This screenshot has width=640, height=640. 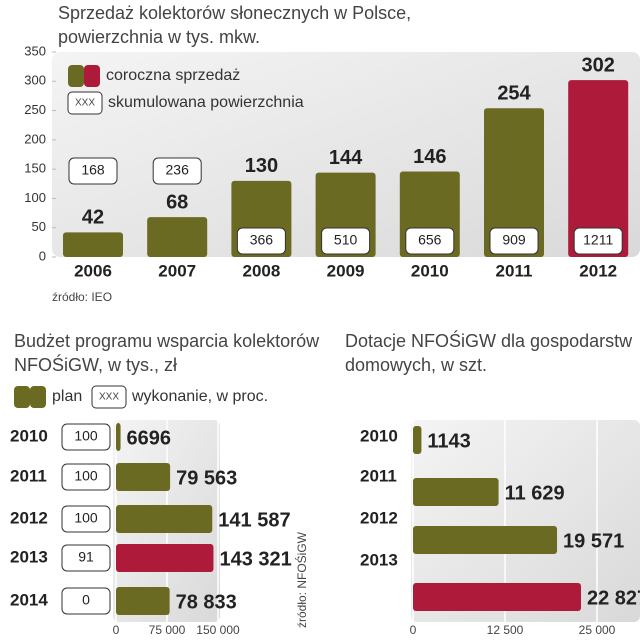 What do you see at coordinates (301, 579) in the screenshot?
I see `source: źródło: NFOŚiGW` at bounding box center [301, 579].